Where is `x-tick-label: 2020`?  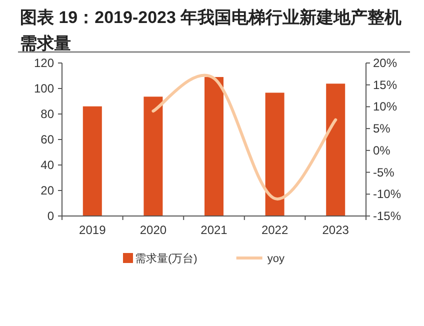
x-tick-label: 2020 is located at coordinates (153, 230).